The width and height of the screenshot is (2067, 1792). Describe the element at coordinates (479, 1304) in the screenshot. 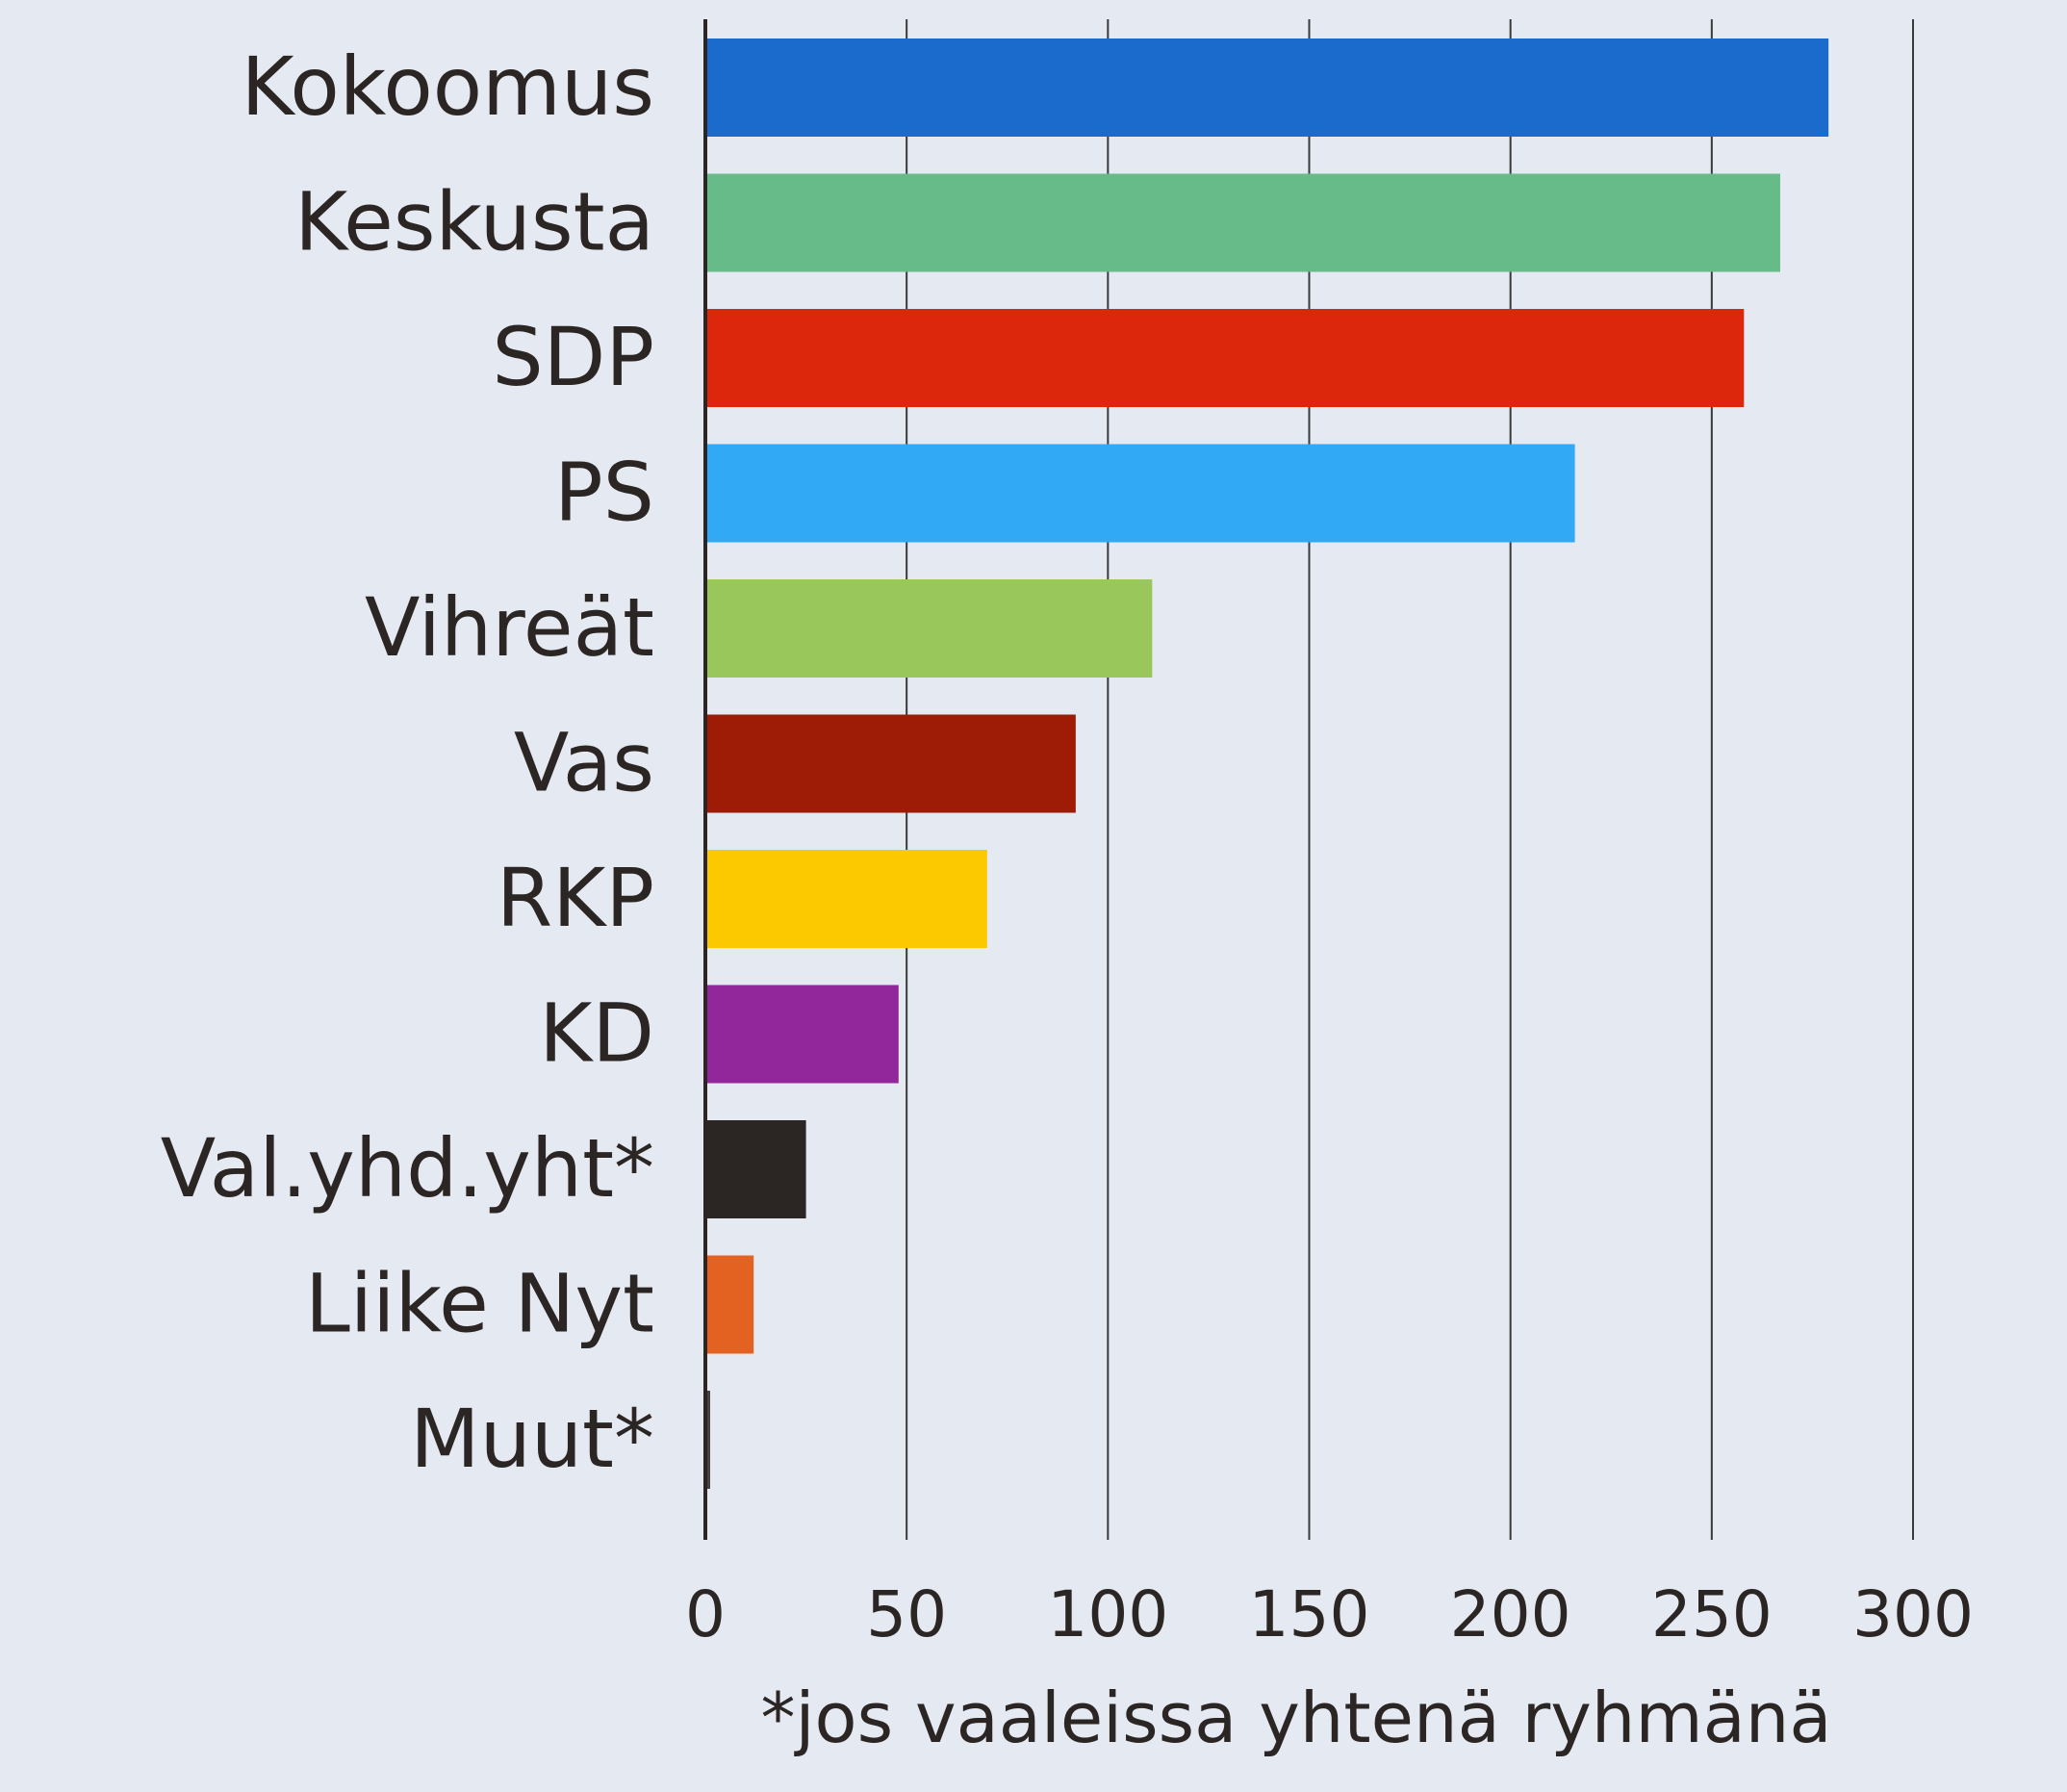

I see `category-label: Liike Nyt` at that location.